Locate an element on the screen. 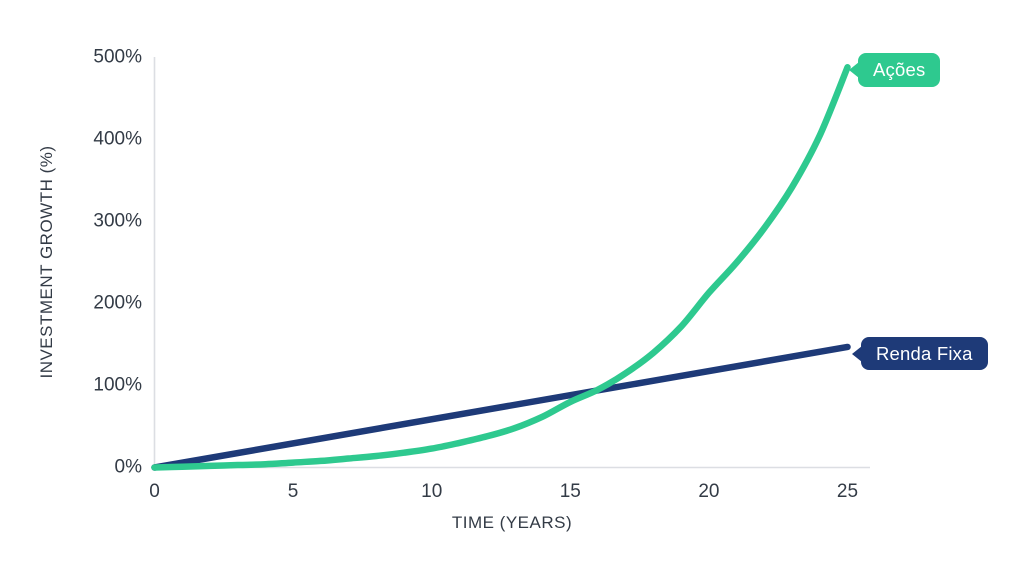 This screenshot has width=1024, height=572. x-axis-title: TIME (YEARS) is located at coordinates (512, 522).